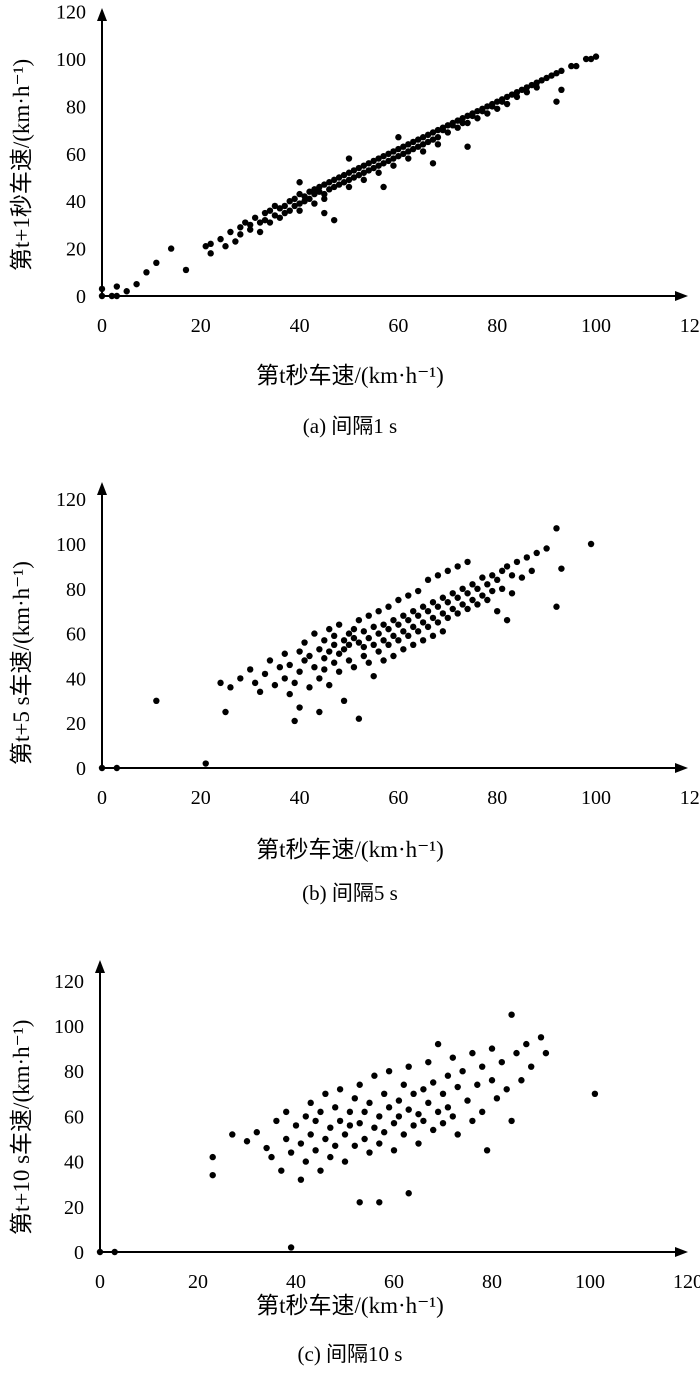  I want to click on x-axis-arrow, so click(681, 768).